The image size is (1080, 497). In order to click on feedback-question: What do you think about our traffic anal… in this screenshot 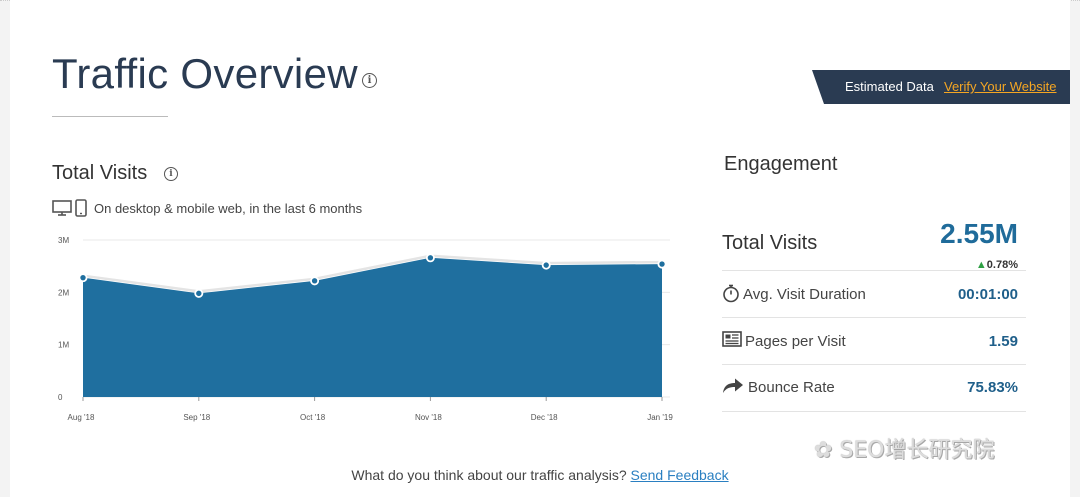, I will do `click(489, 475)`.